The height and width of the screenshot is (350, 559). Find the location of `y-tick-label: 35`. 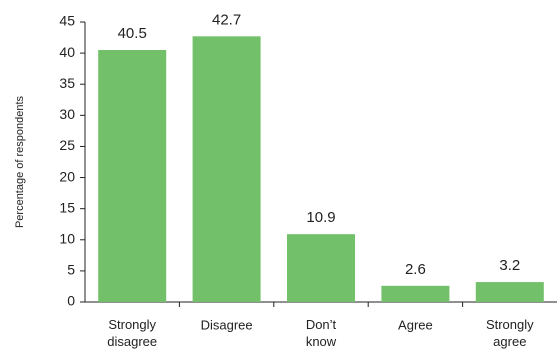

y-tick-label: 35 is located at coordinates (67, 83).